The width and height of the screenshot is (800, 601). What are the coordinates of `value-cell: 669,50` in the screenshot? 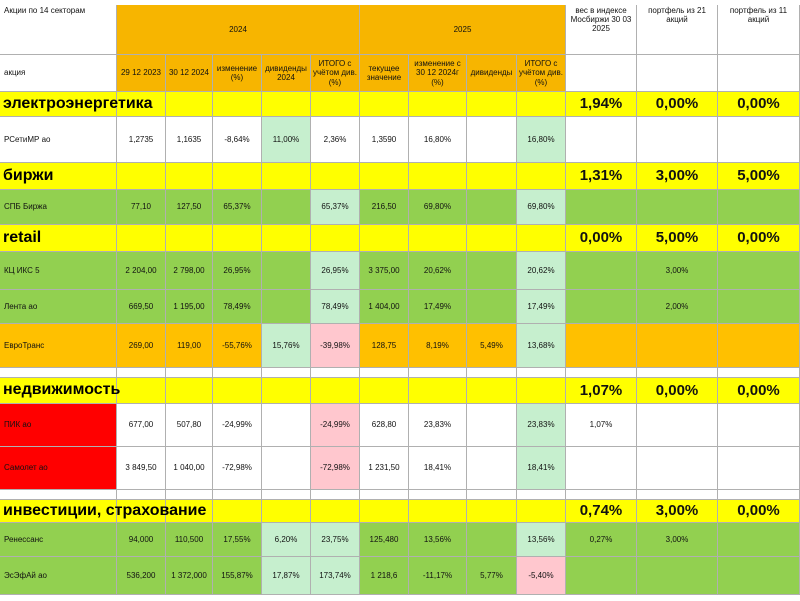 It's located at (141, 307).